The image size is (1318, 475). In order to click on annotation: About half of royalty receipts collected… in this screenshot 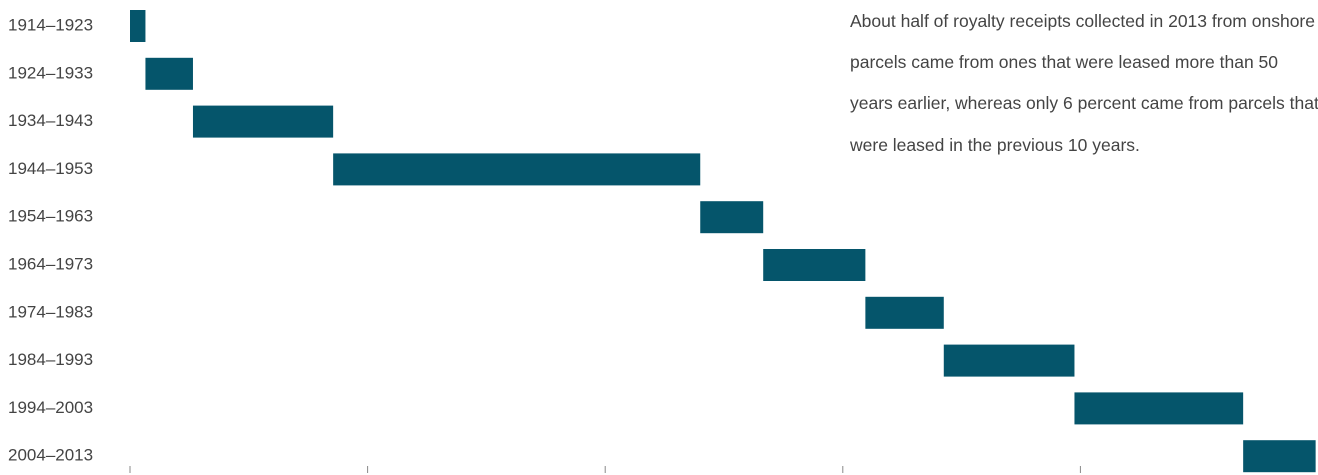, I will do `click(1084, 83)`.